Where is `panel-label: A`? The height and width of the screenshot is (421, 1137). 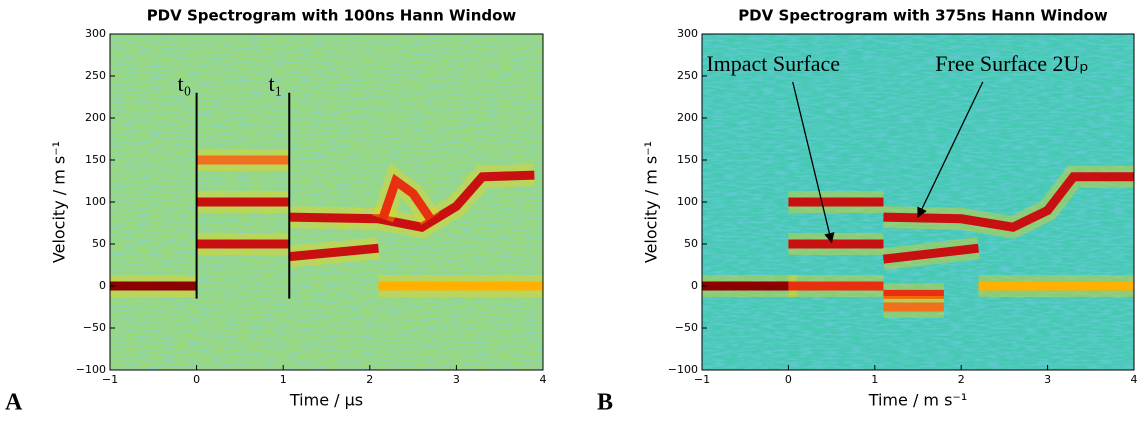 panel-label: A is located at coordinates (14, 403).